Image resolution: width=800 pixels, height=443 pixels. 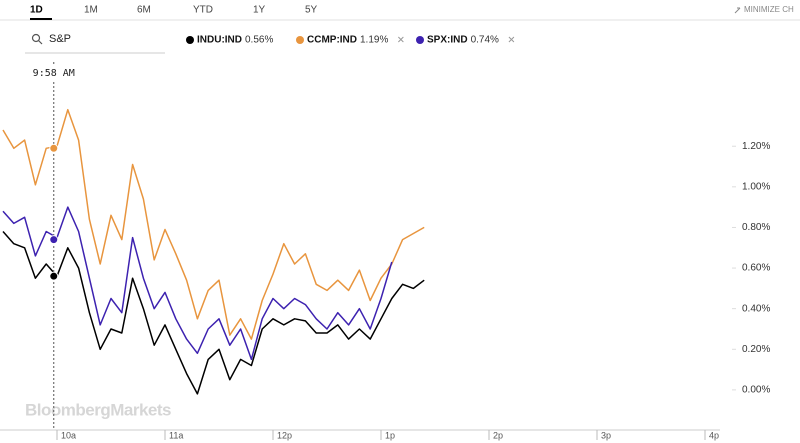 What do you see at coordinates (91, 10) in the screenshot?
I see `range-tab: 1M` at bounding box center [91, 10].